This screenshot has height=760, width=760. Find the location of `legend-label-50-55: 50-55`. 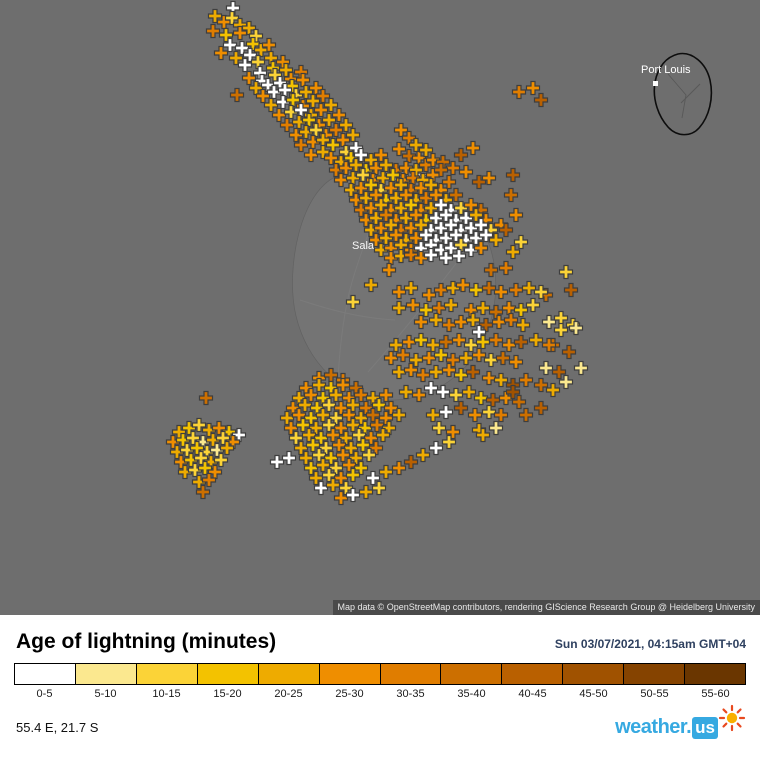

legend-label-50-55: 50-55 is located at coordinates (654, 694).